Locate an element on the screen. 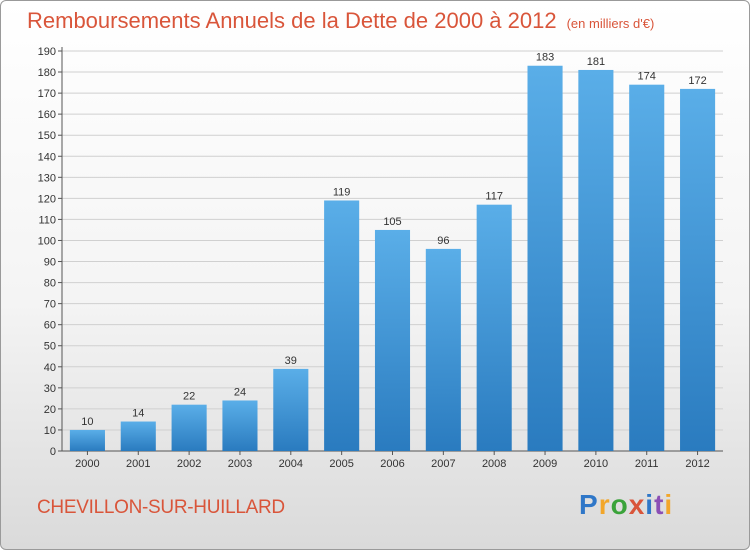 This screenshot has height=550, width=750. y-tick-label: 30 is located at coordinates (50, 389).